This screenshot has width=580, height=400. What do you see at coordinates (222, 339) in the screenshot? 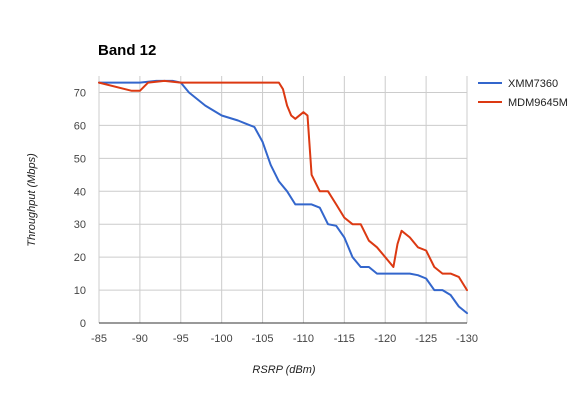
I see `x-tick-label: -100` at bounding box center [222, 339].